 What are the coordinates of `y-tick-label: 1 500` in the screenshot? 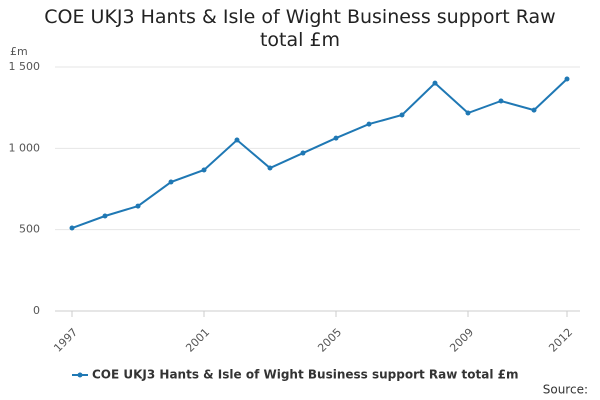 It's located at (25, 66).